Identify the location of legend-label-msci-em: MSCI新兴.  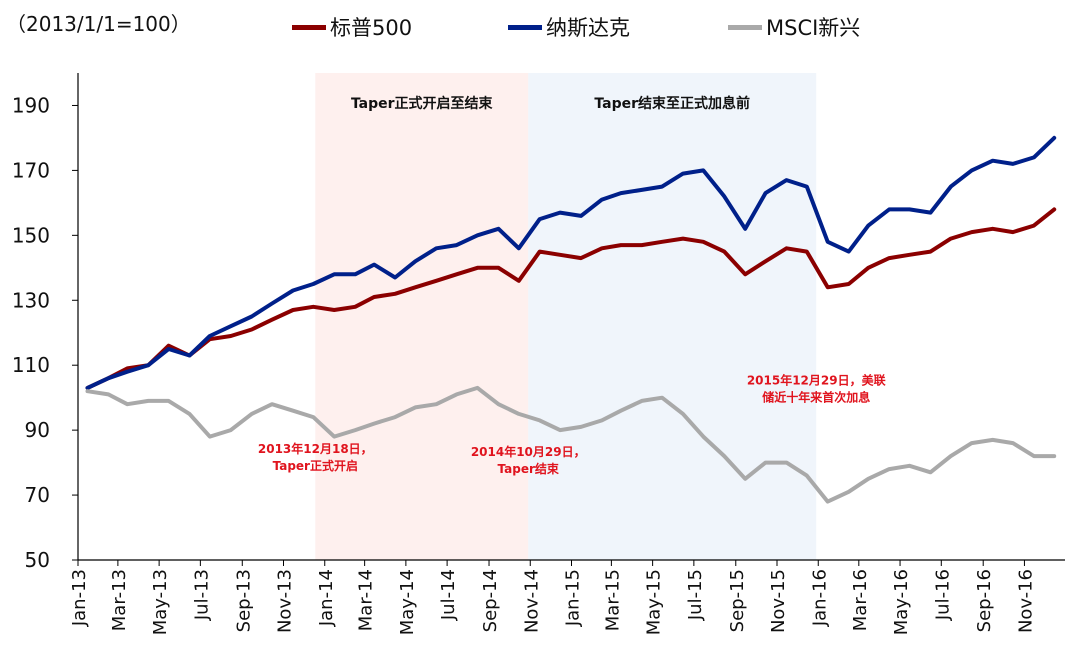
(813, 28).